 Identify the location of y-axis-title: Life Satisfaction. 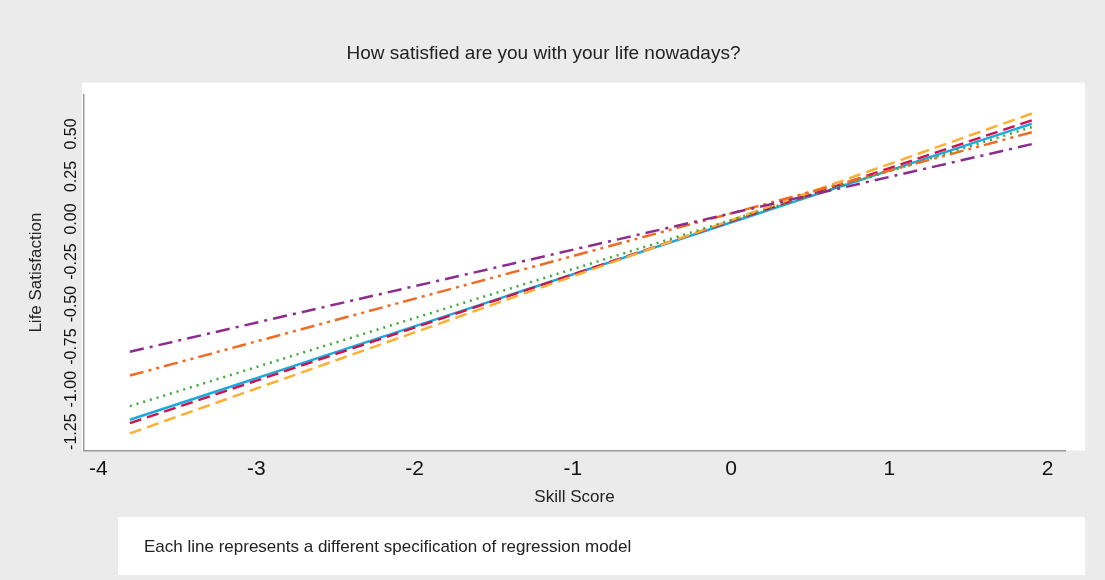
(35, 272).